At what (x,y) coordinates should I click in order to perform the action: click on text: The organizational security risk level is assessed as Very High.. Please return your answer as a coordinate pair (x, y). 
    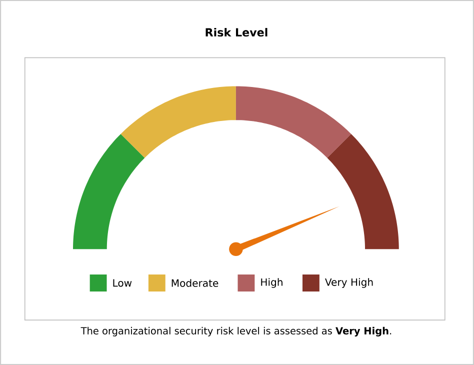
    Looking at the image, I should click on (236, 331).